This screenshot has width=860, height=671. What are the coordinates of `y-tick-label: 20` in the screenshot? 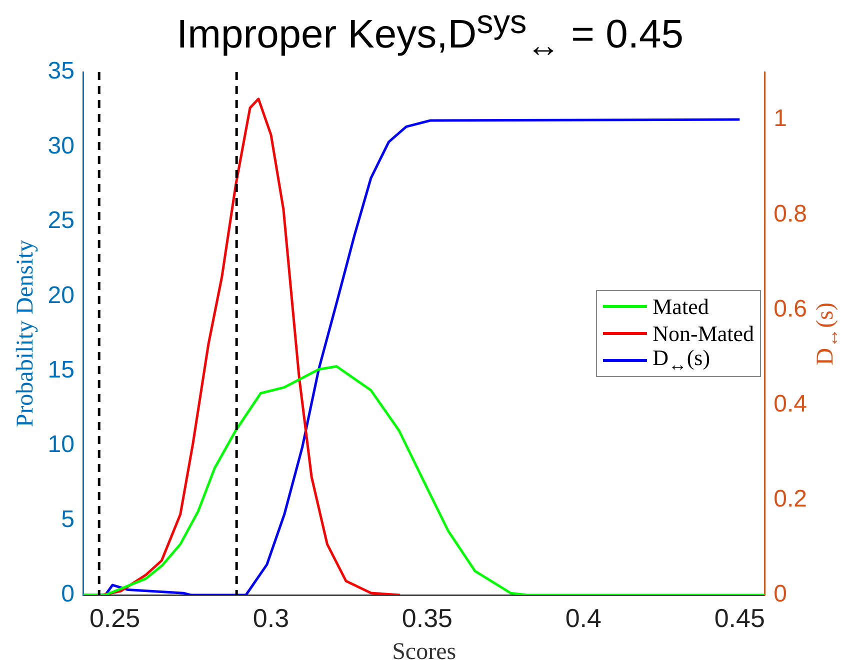 It's located at (61, 295).